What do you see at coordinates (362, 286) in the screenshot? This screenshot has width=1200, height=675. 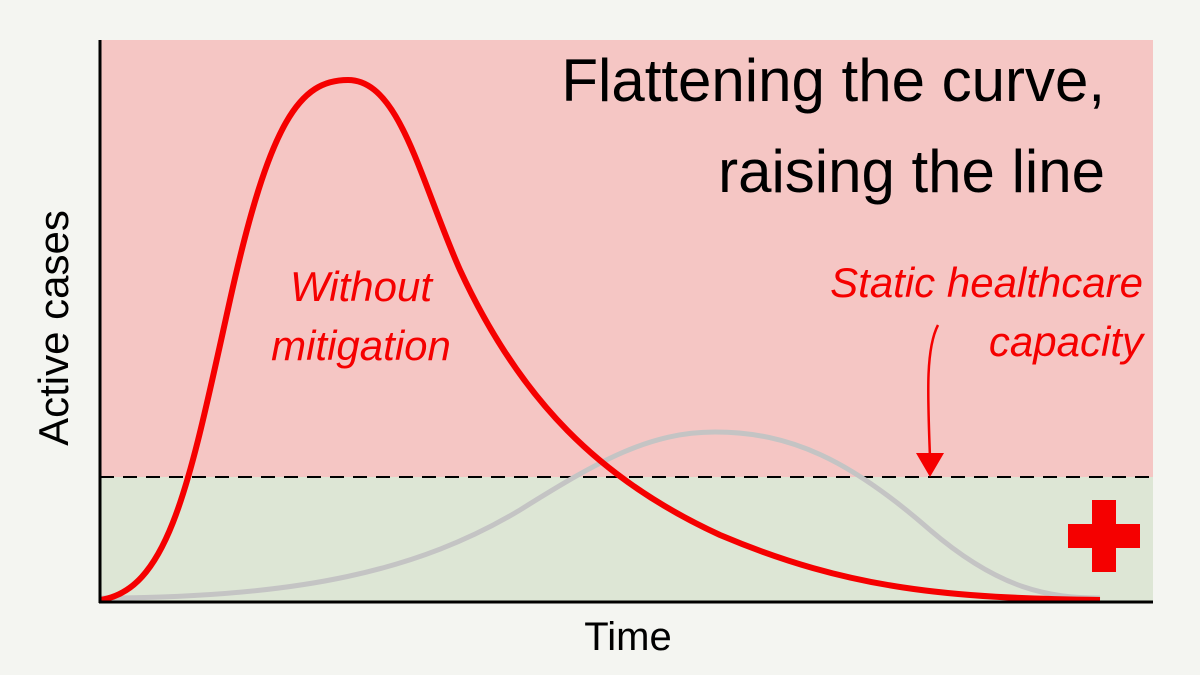 I see `annotation: Without` at bounding box center [362, 286].